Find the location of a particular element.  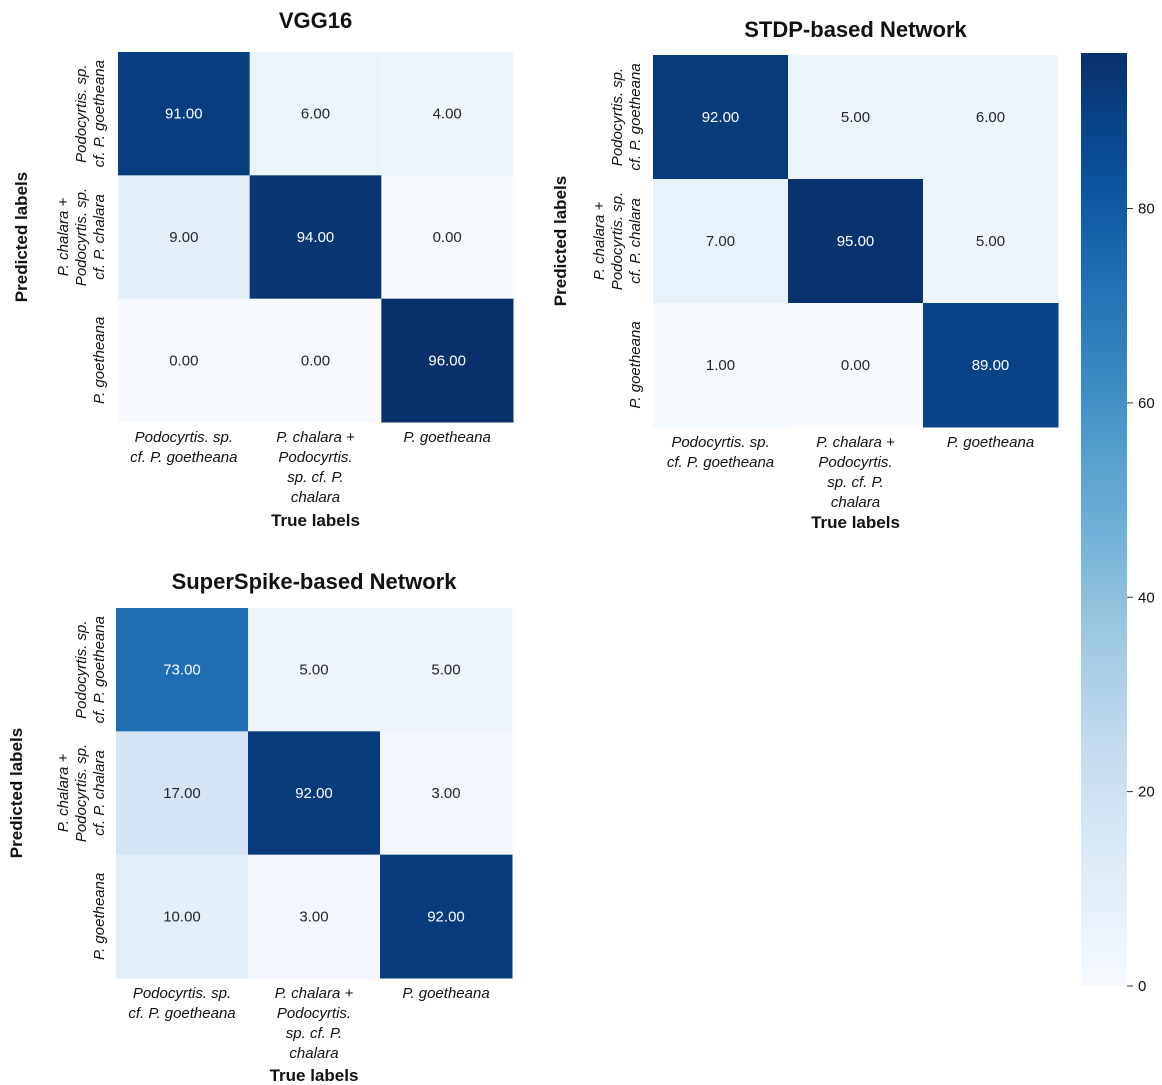

cell-value-label: 91.00 is located at coordinates (184, 114).